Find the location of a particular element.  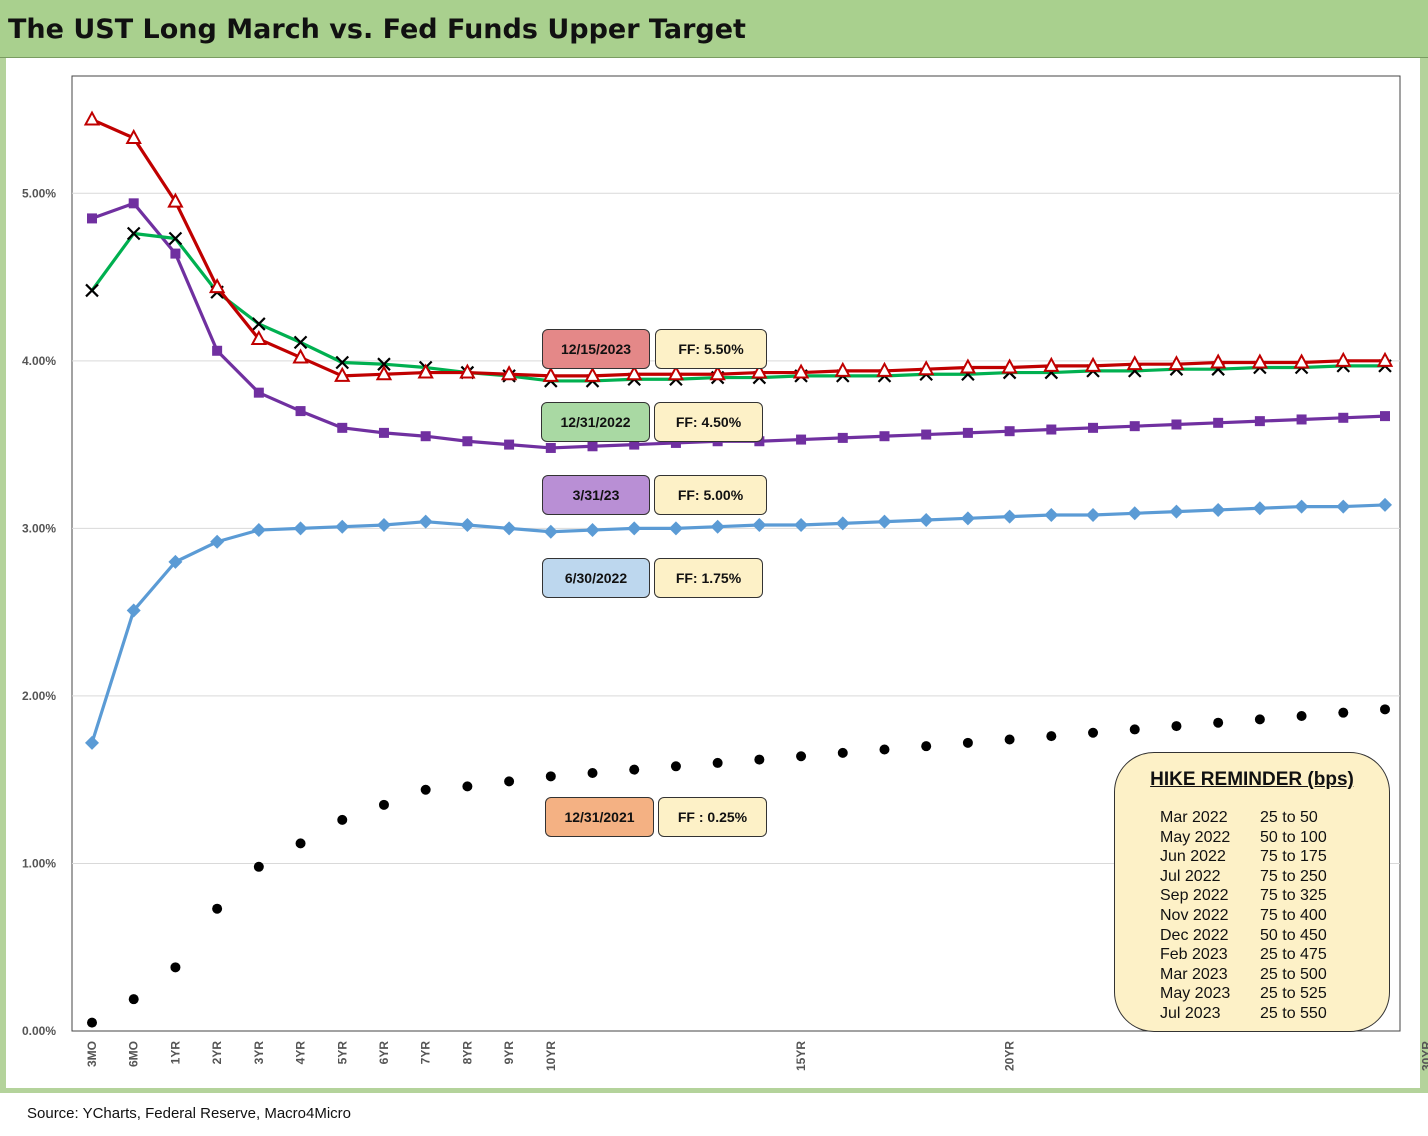

x-tick-label: 20YR is located at coordinates (1010, 1056).